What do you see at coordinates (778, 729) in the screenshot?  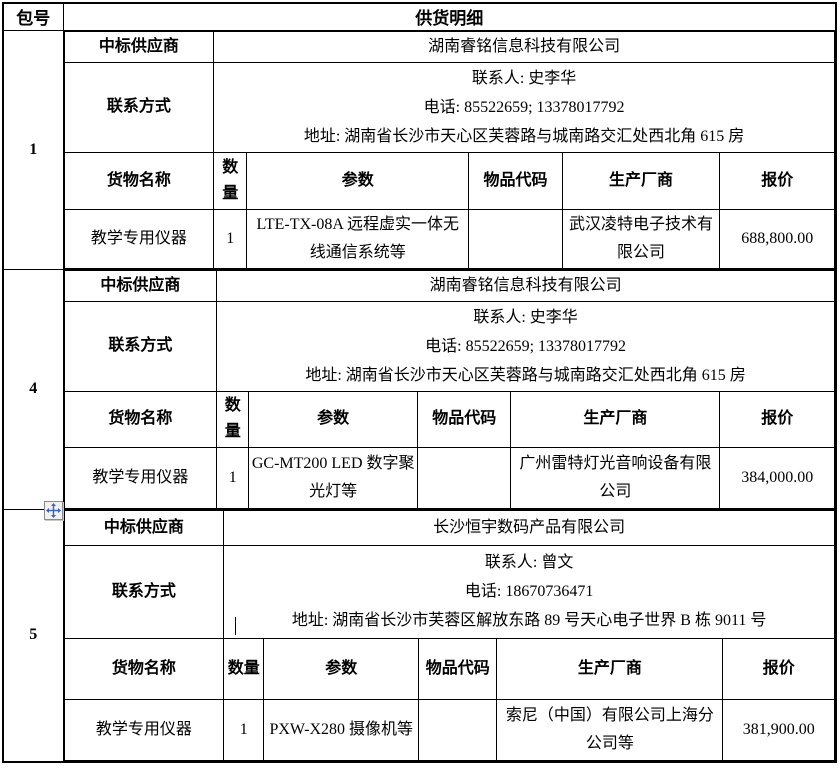 I see `price-cell: 381,900.00` at bounding box center [778, 729].